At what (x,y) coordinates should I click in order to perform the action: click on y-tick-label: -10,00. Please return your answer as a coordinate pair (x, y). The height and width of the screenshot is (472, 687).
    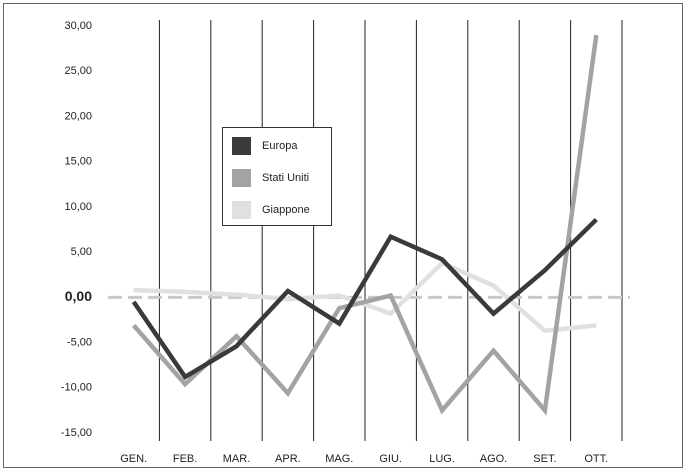
    Looking at the image, I should click on (76, 388).